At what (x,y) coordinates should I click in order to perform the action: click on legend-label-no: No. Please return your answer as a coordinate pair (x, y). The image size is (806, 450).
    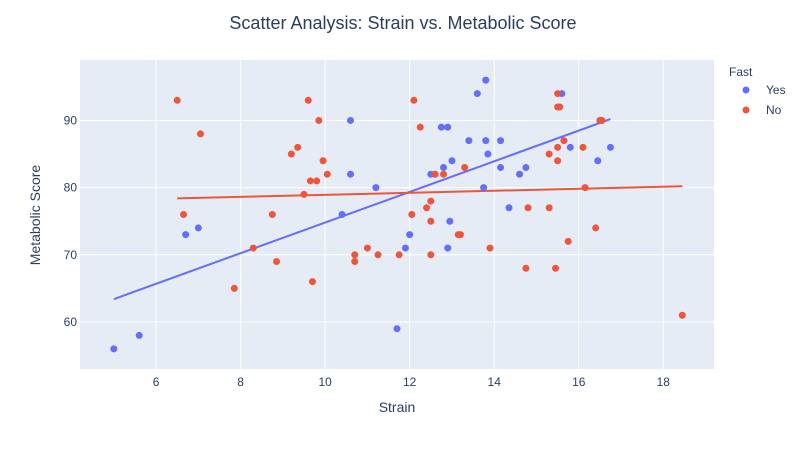
    Looking at the image, I should click on (774, 110).